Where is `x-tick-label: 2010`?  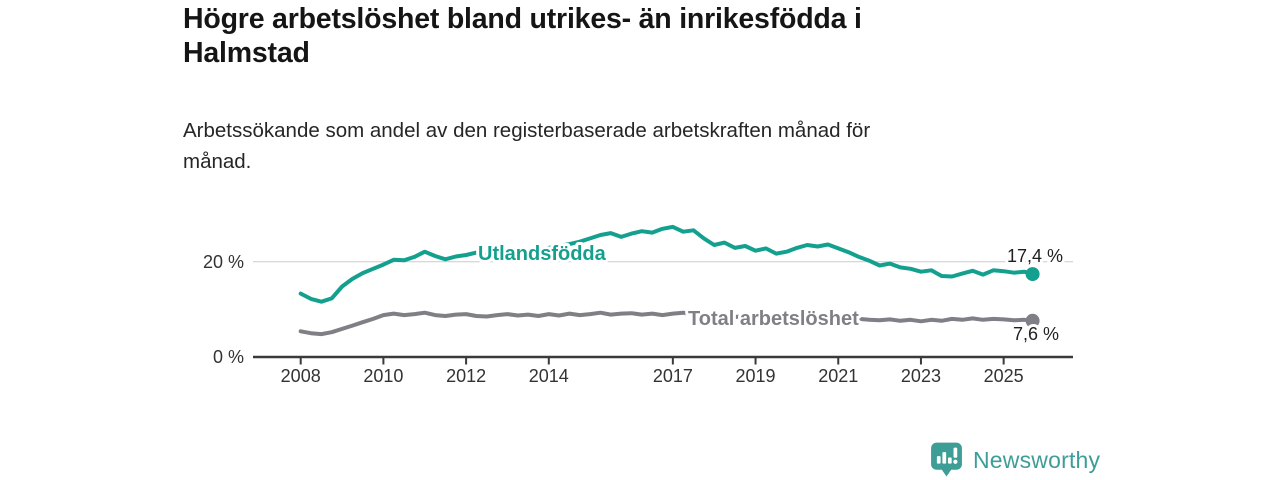 x-tick-label: 2010 is located at coordinates (383, 376).